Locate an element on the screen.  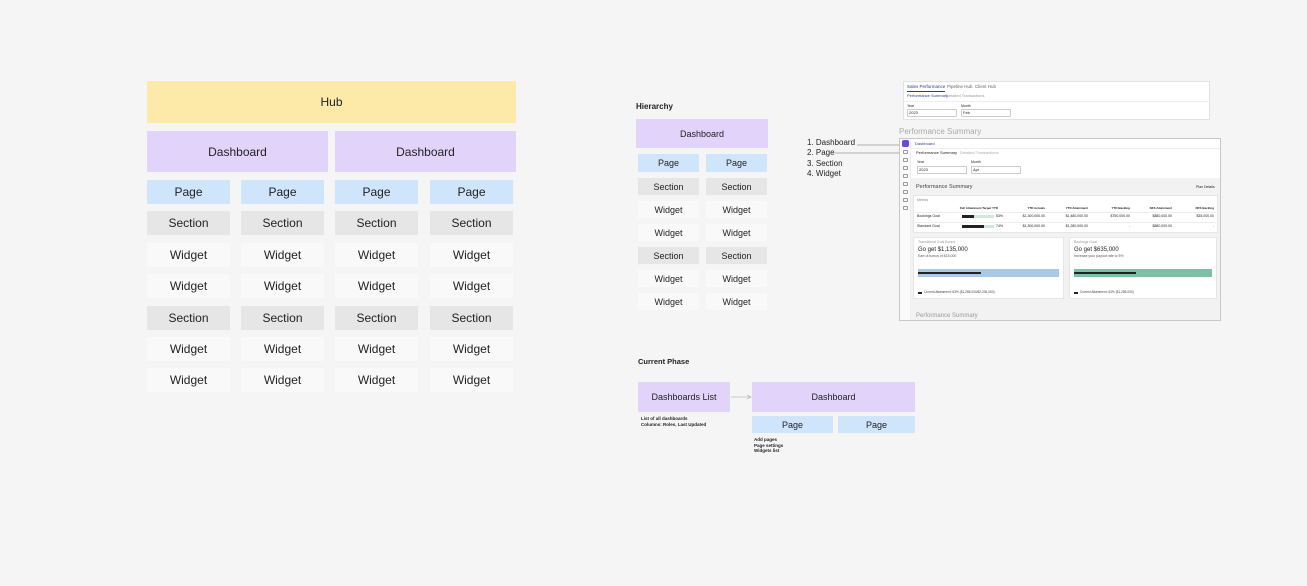
table-cell: $1,280,000.00 is located at coordinates (1076, 226).